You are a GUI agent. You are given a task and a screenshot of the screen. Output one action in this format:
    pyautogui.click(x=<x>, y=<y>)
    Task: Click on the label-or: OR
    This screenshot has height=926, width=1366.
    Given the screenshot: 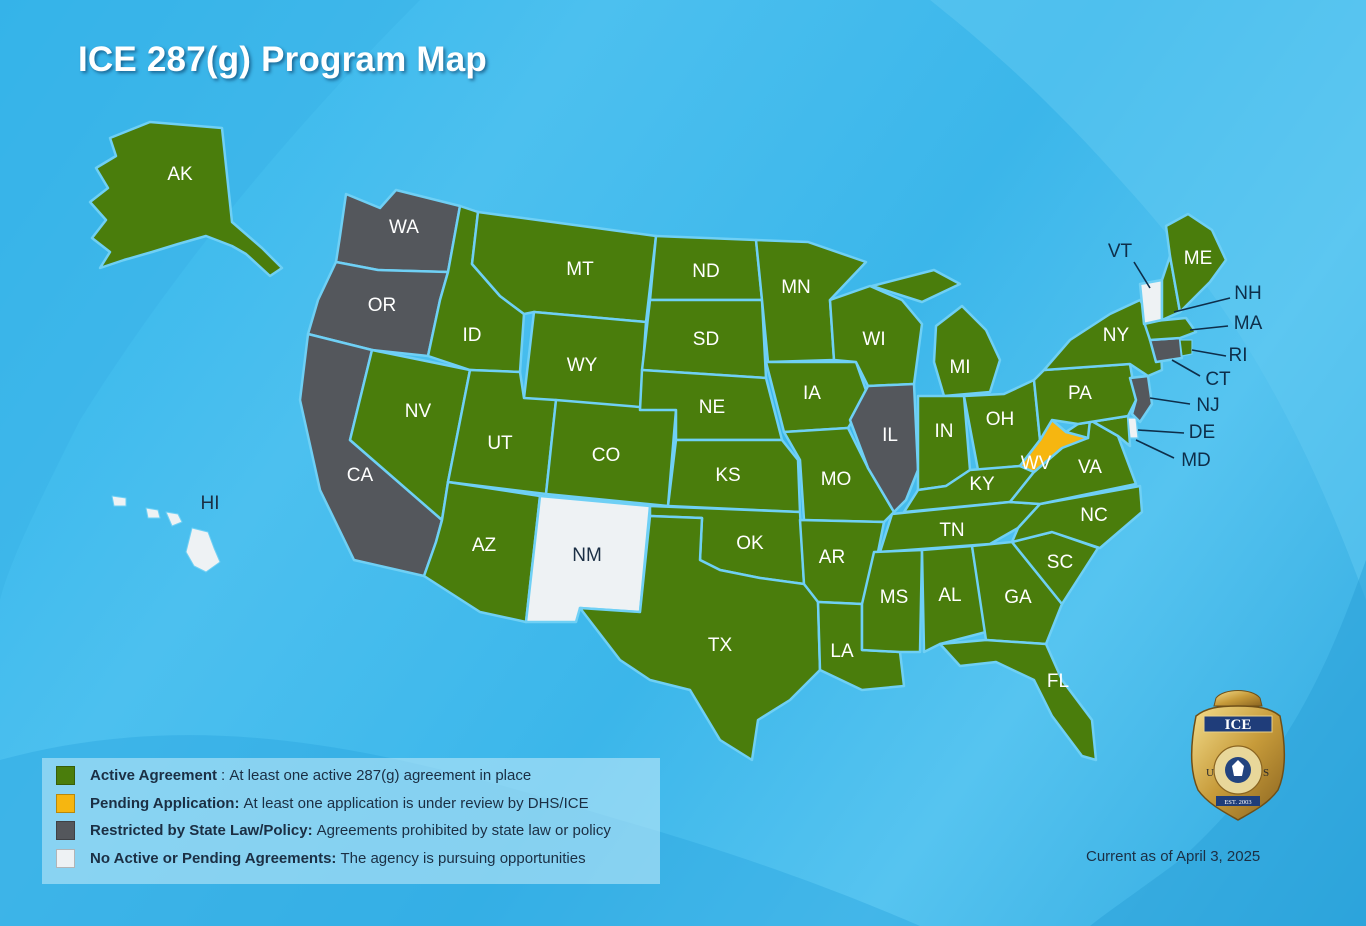 What is the action you would take?
    pyautogui.click(x=382, y=305)
    